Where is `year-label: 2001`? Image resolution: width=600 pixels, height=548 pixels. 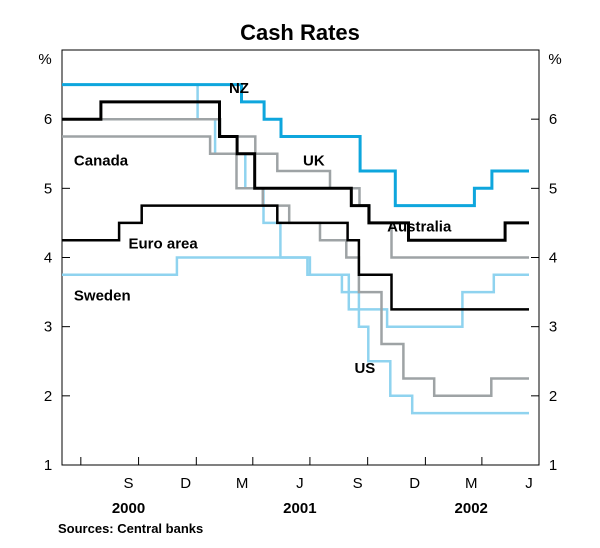 year-label: 2001 is located at coordinates (299, 508).